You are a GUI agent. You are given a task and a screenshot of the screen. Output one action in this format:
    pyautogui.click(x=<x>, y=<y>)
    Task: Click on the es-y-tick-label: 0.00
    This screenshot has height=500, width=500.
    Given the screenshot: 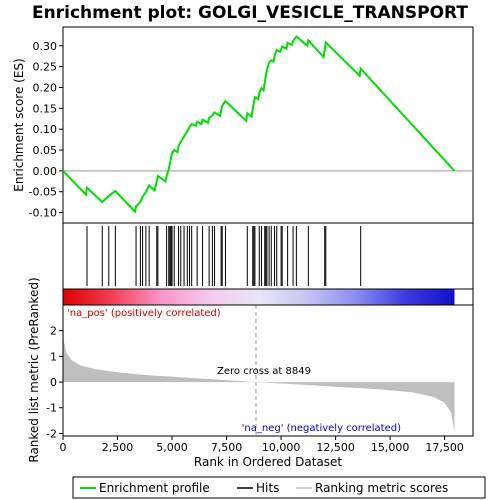 What is the action you would take?
    pyautogui.click(x=45, y=171)
    